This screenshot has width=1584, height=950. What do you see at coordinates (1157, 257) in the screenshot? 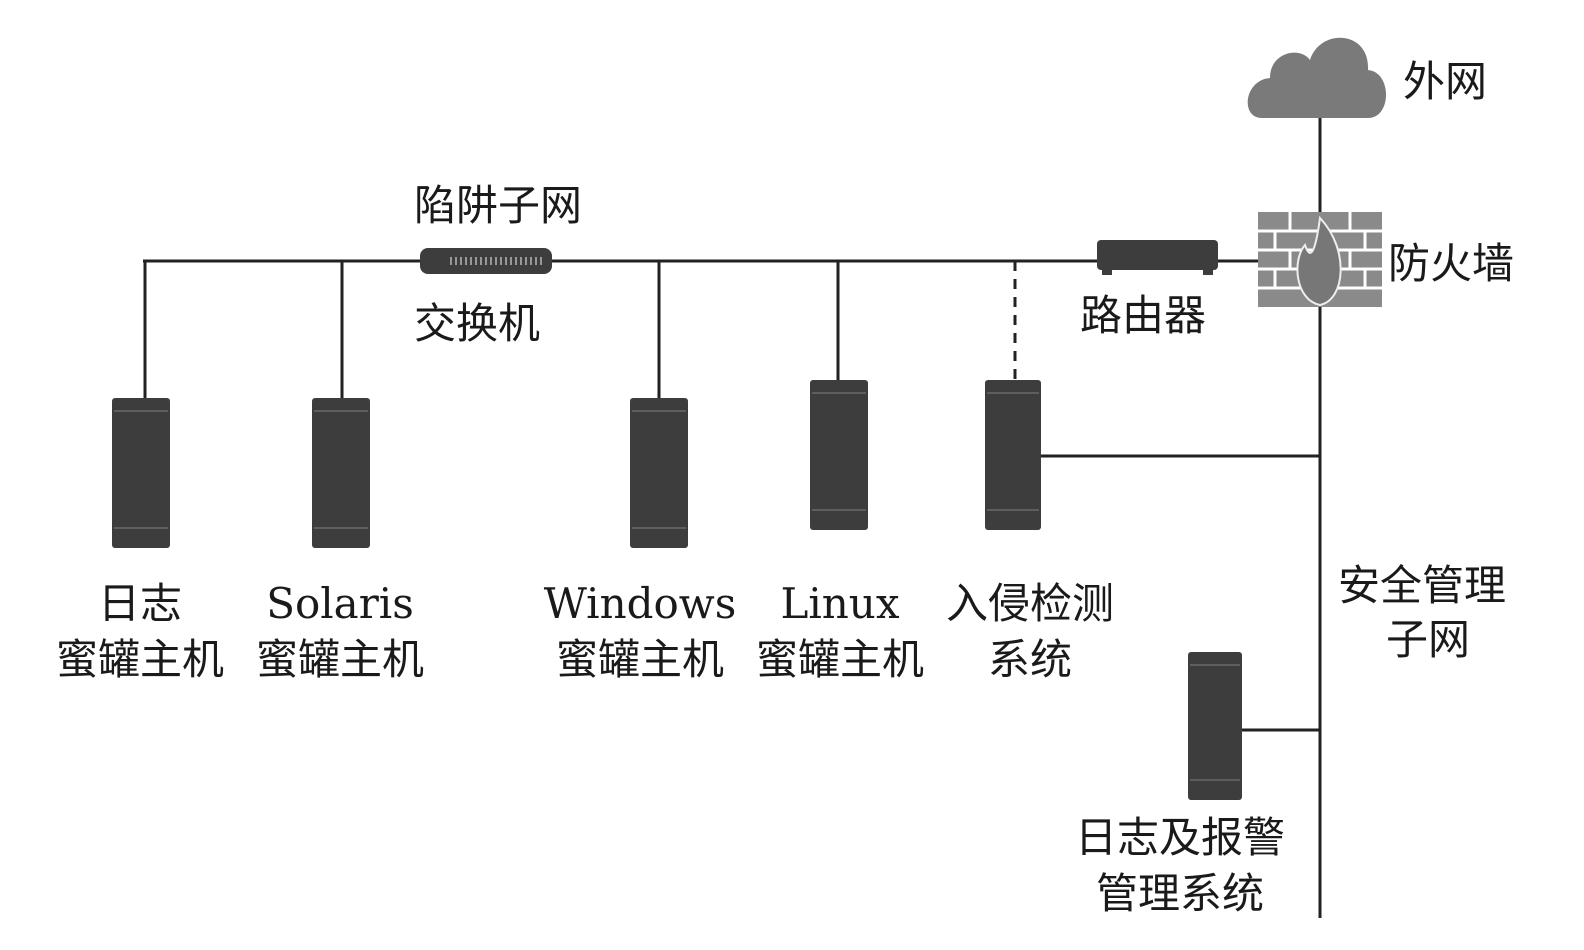
I see `router-icon` at bounding box center [1157, 257].